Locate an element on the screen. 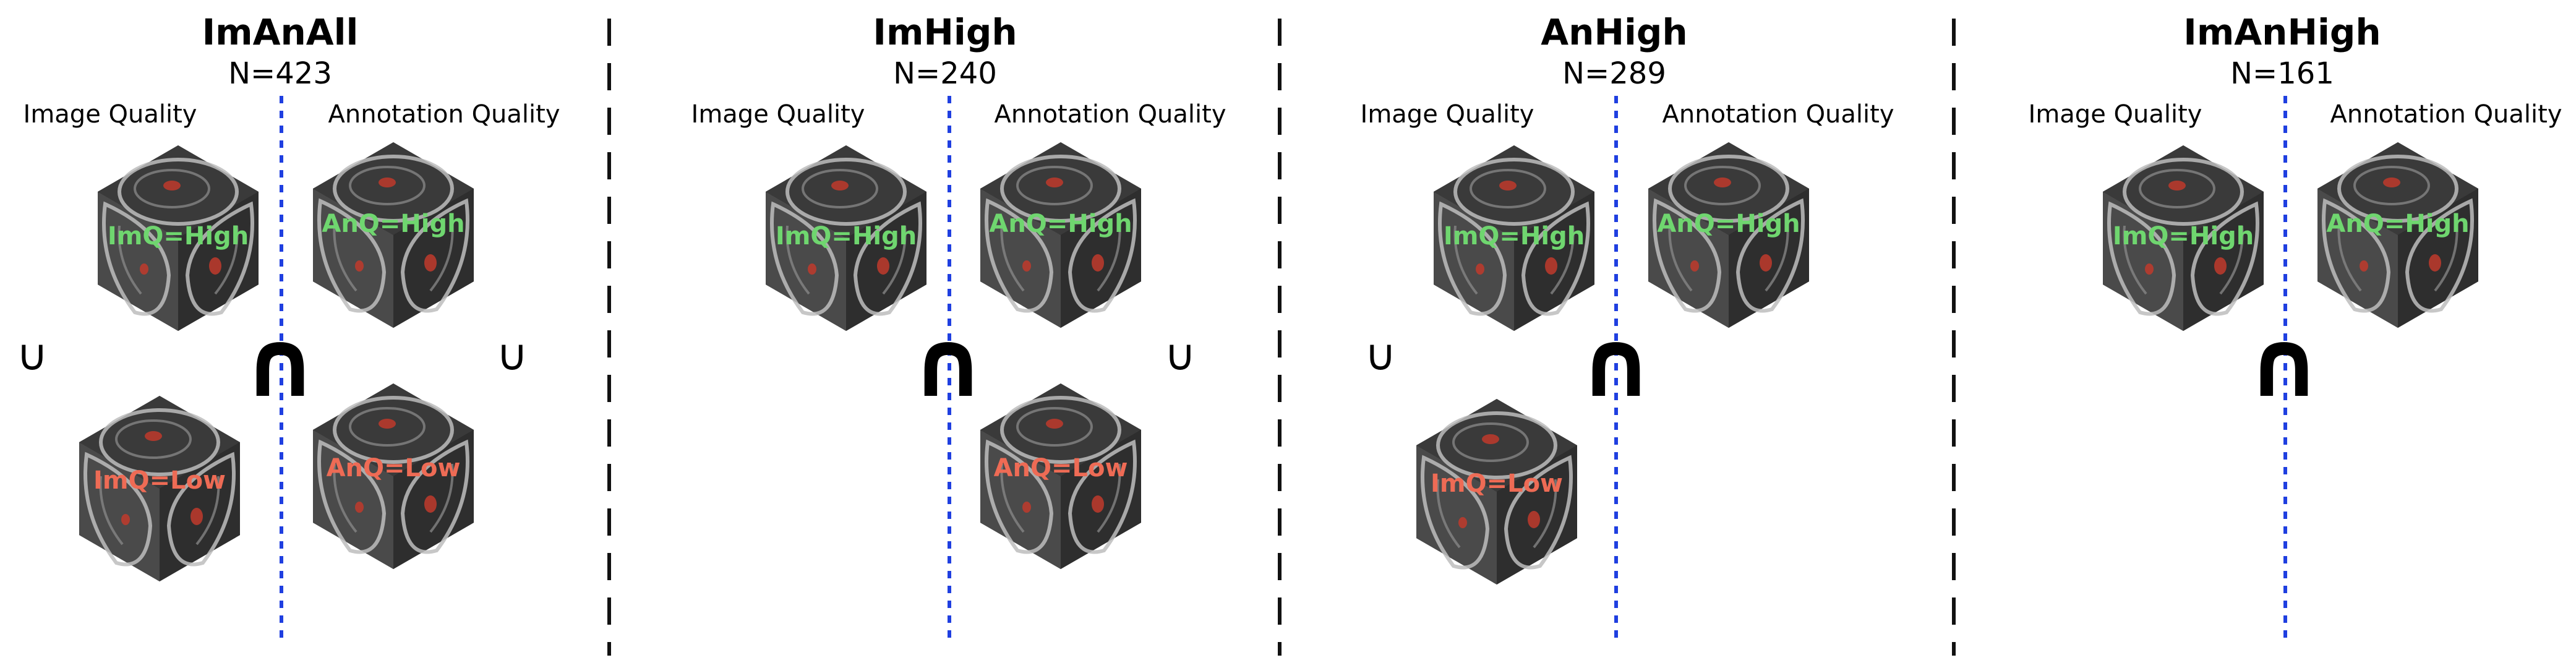 The height and width of the screenshot is (668, 2576). sample-count: N=289 is located at coordinates (1614, 73).